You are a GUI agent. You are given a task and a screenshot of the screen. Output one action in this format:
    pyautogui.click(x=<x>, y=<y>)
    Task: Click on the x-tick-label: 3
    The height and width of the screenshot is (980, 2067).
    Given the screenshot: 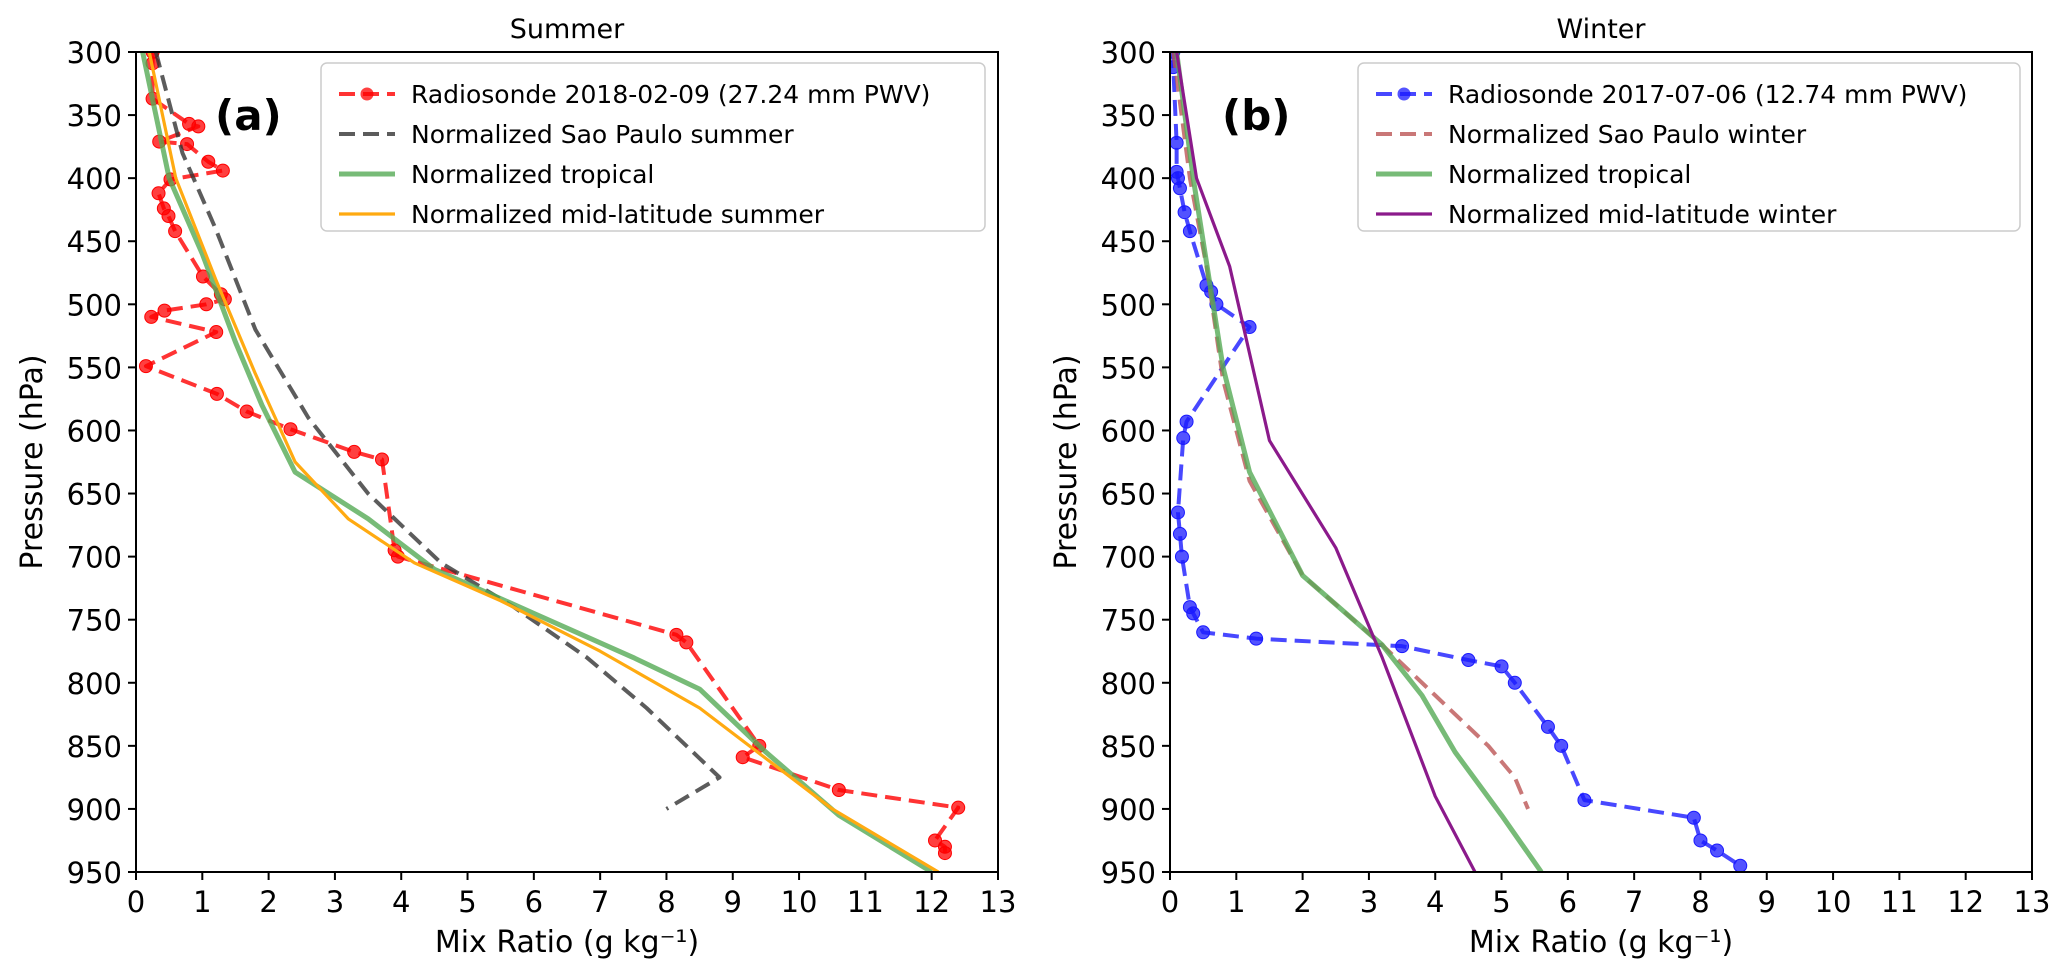 What is the action you would take?
    pyautogui.click(x=1369, y=902)
    